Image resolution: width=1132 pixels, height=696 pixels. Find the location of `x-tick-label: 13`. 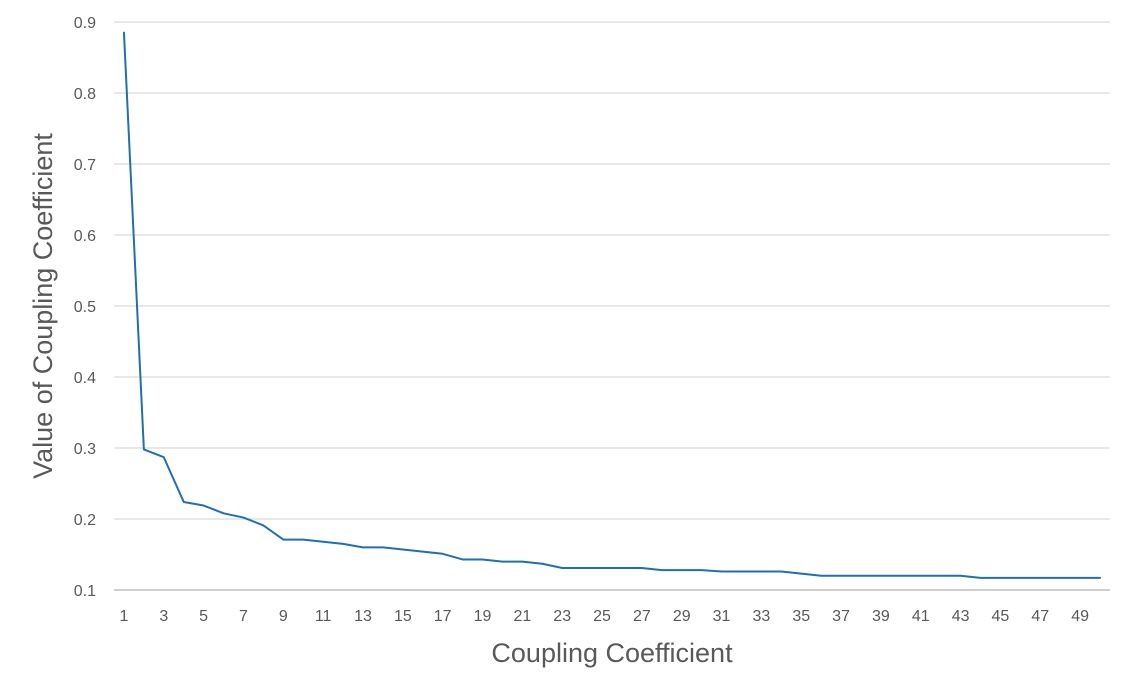

x-tick-label: 13 is located at coordinates (363, 616).